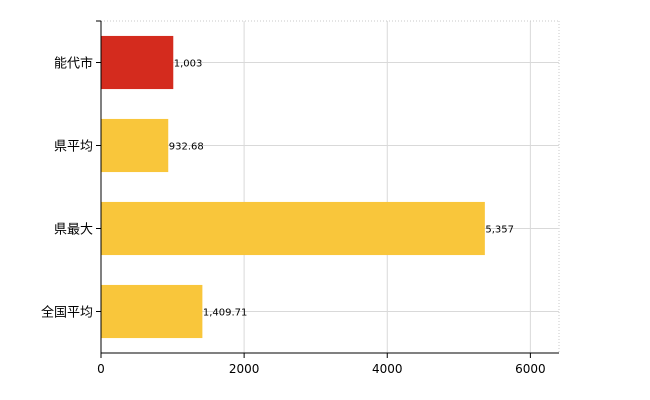 Image resolution: width=650 pixels, height=400 pixels. Describe the element at coordinates (244, 369) in the screenshot. I see `x-tick-label: 2000` at that location.